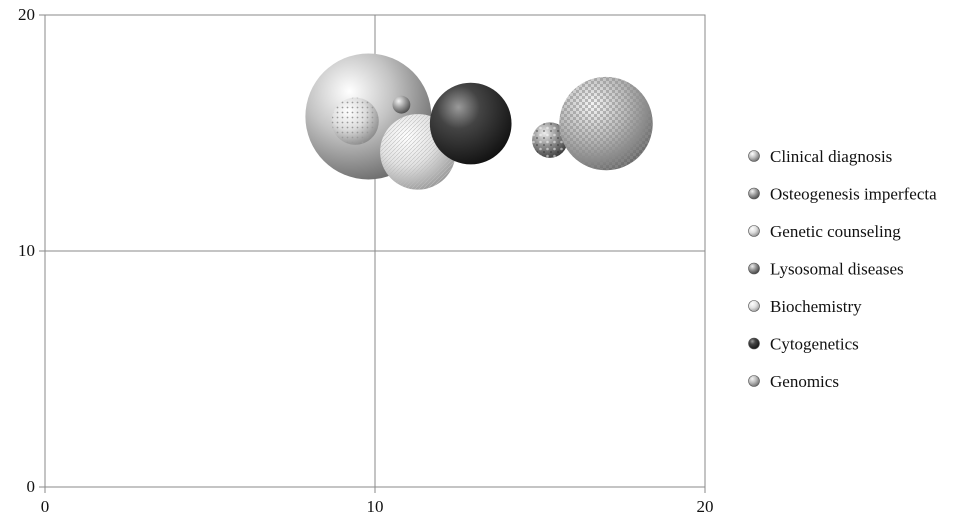  Describe the element at coordinates (375, 506) in the screenshot. I see `x-tick-label: 10` at that location.